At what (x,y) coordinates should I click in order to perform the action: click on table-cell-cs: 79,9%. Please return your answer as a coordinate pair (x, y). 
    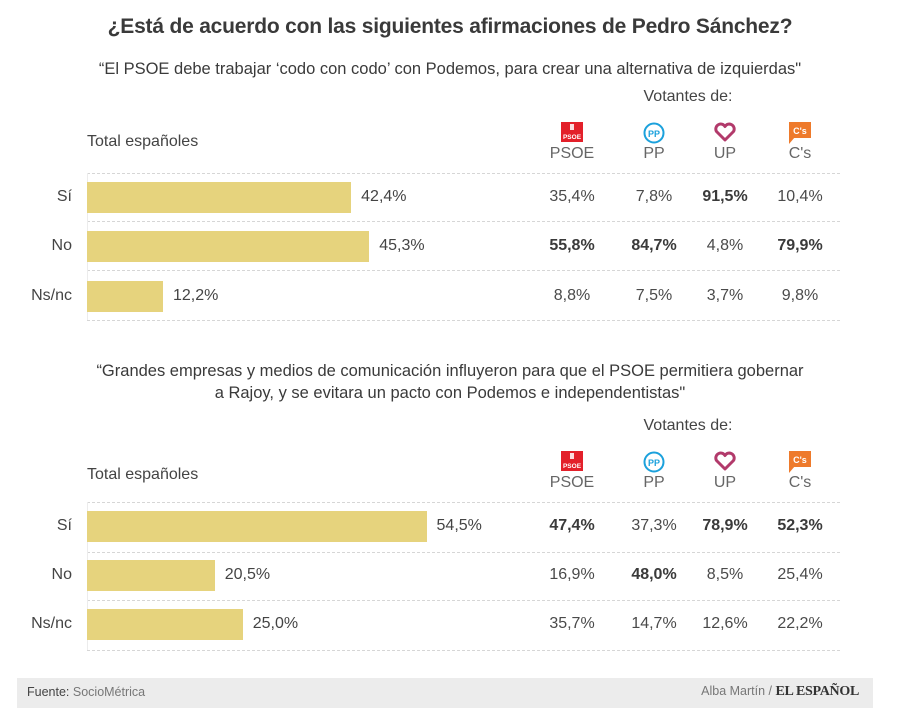
    Looking at the image, I should click on (800, 245).